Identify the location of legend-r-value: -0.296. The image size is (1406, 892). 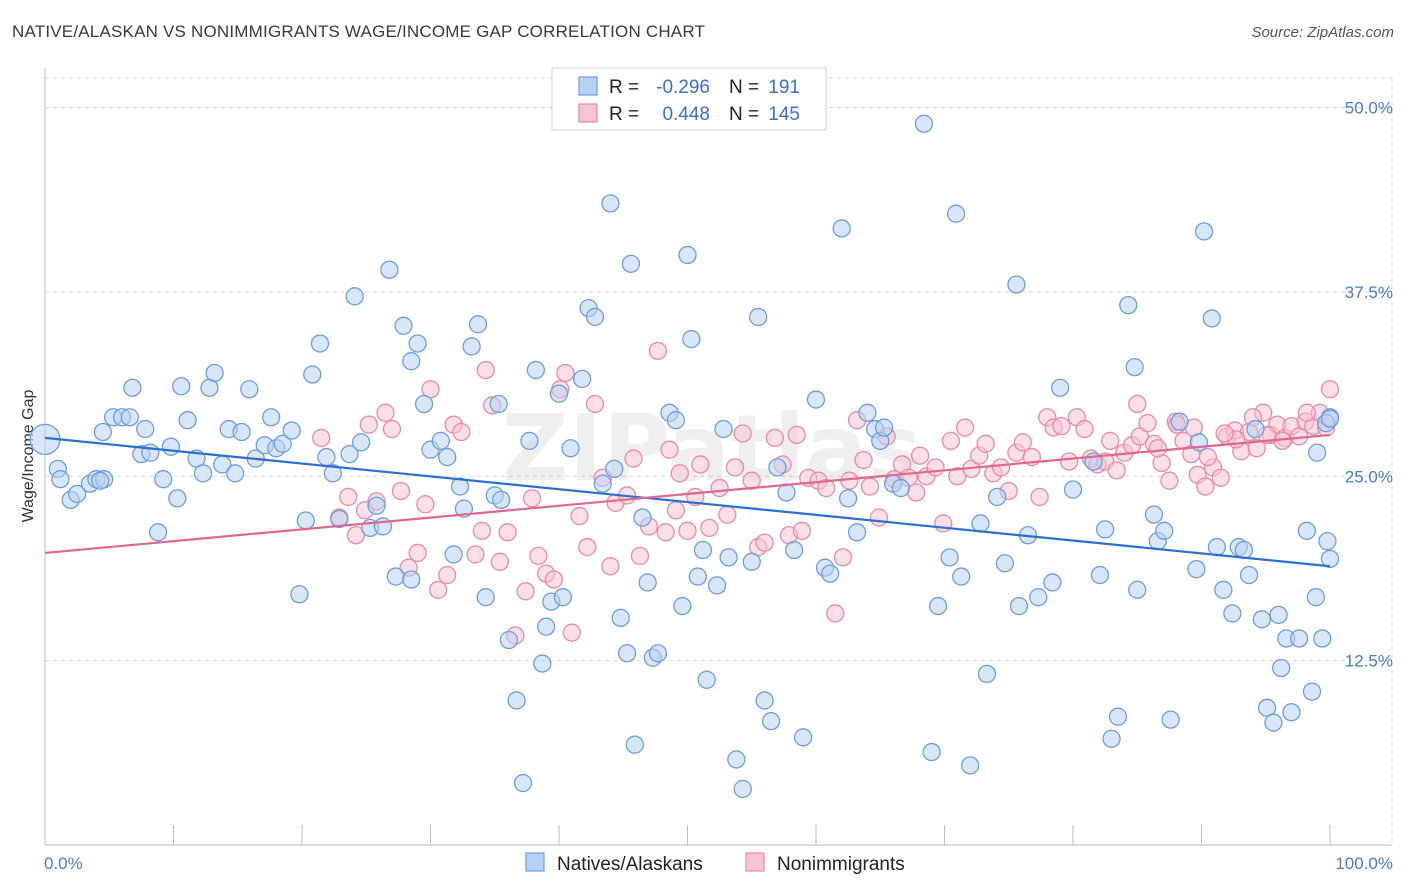
(683, 87).